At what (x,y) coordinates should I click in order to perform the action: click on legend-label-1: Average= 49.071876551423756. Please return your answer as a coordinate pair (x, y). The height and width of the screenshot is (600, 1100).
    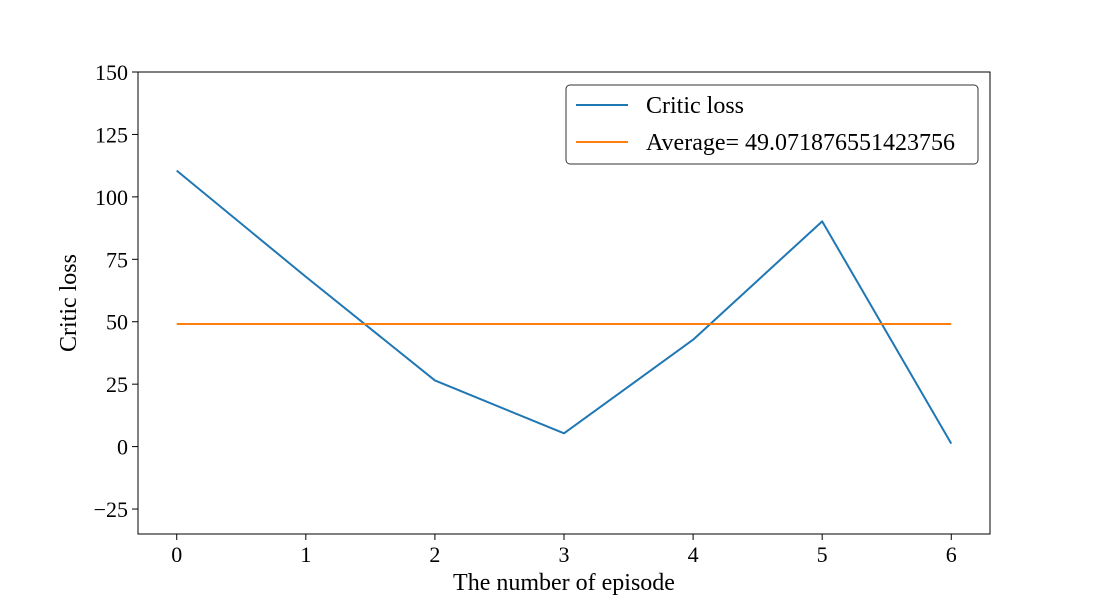
    Looking at the image, I should click on (800, 143).